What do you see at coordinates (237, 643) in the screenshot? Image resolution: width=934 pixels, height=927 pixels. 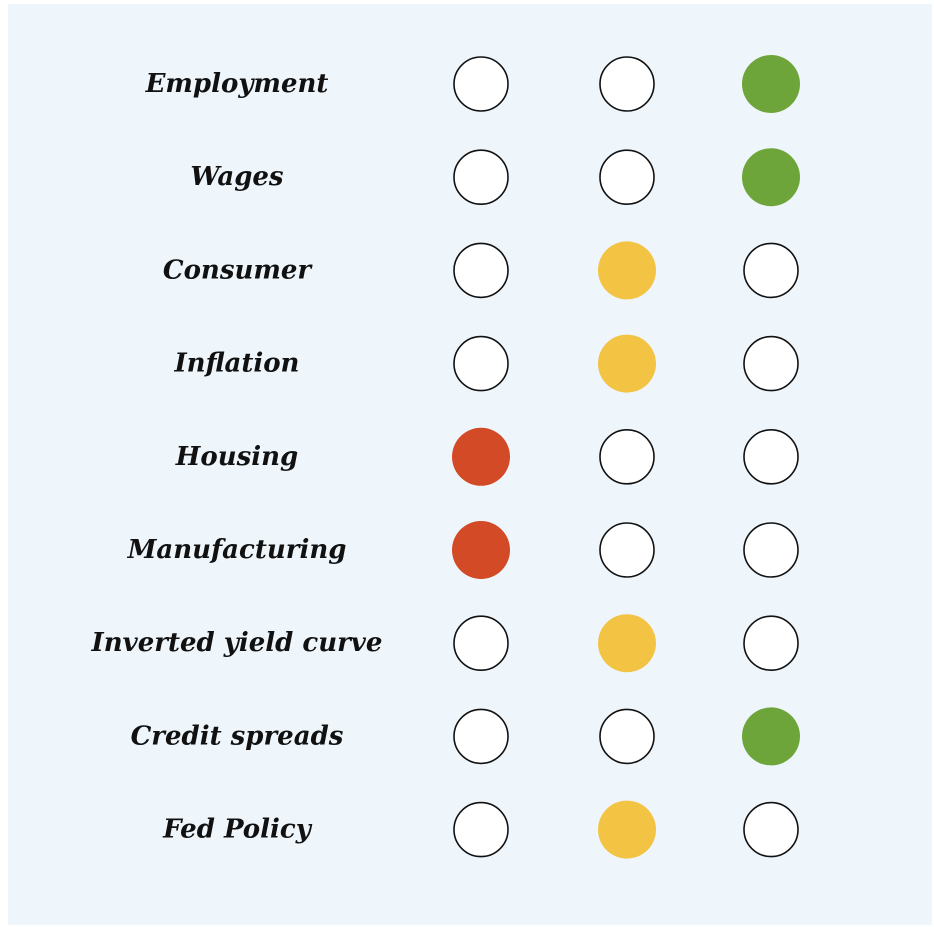 I see `row-label: Inverted yield curve` at bounding box center [237, 643].